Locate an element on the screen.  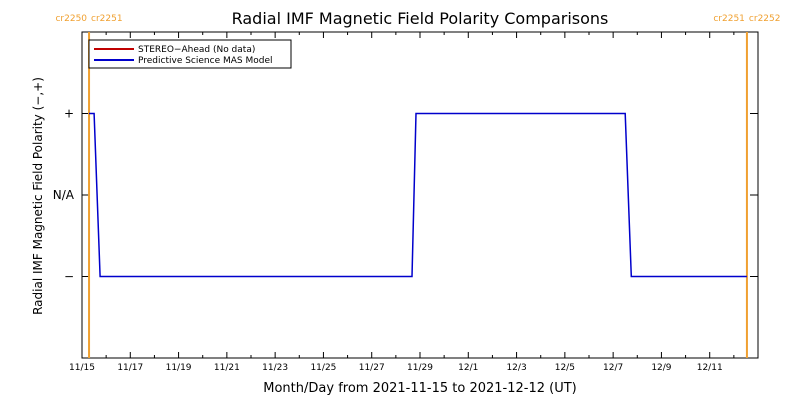
x-tick-label: 11/21 is located at coordinates (227, 368).